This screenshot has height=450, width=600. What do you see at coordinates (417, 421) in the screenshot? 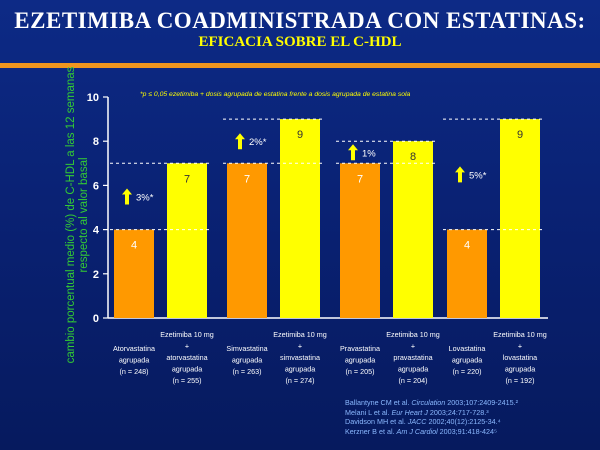
I see `reference-journal: JACC` at bounding box center [417, 421].